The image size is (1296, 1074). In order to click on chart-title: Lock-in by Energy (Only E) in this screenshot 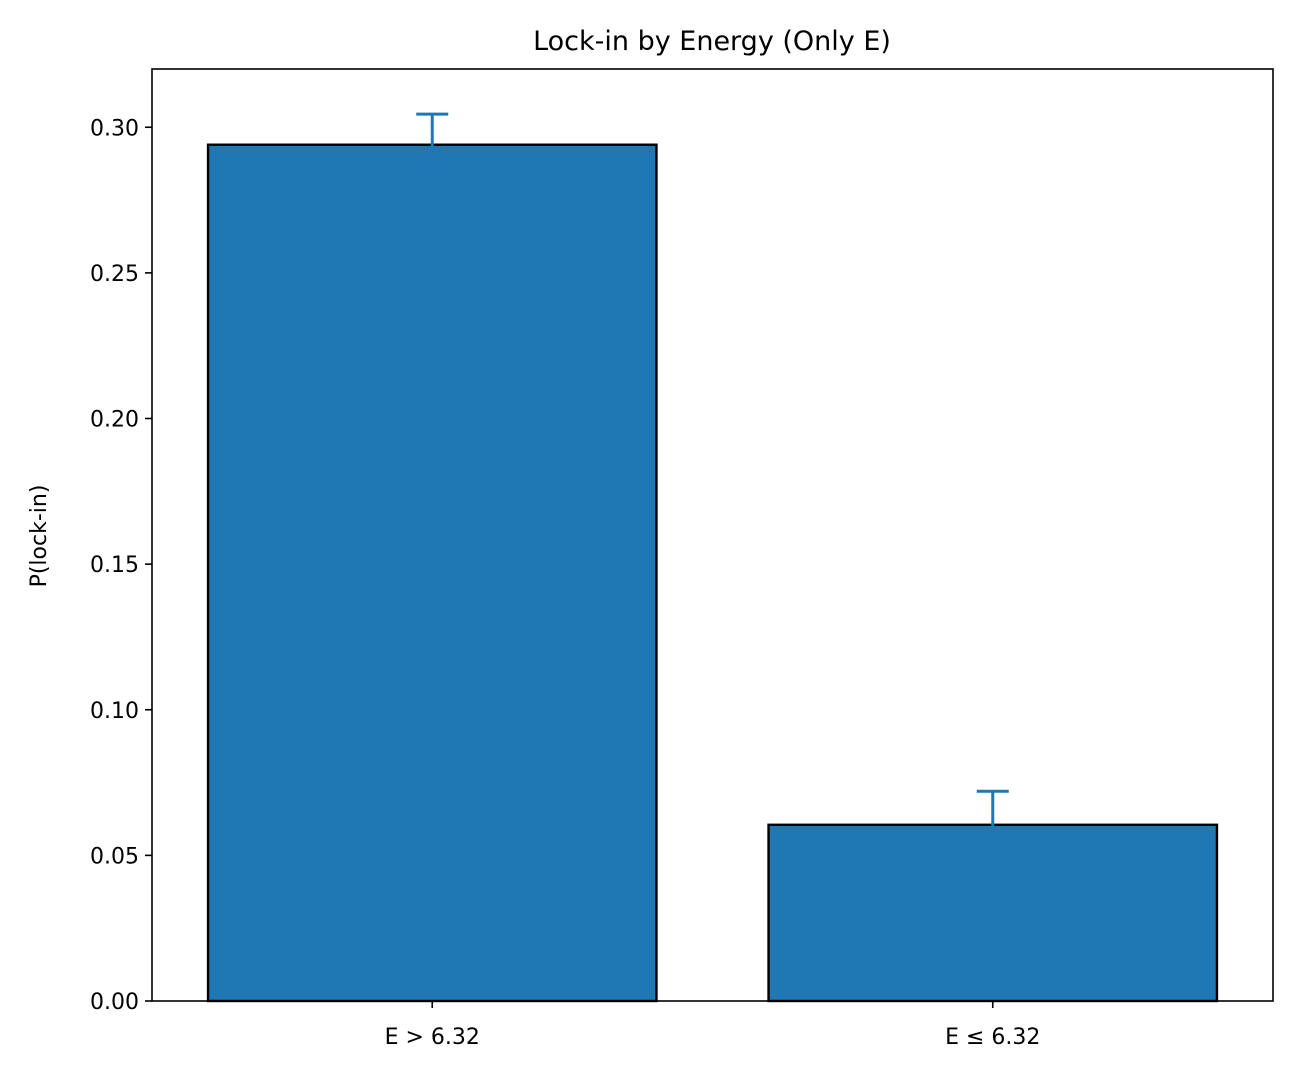, I will do `click(712, 41)`.